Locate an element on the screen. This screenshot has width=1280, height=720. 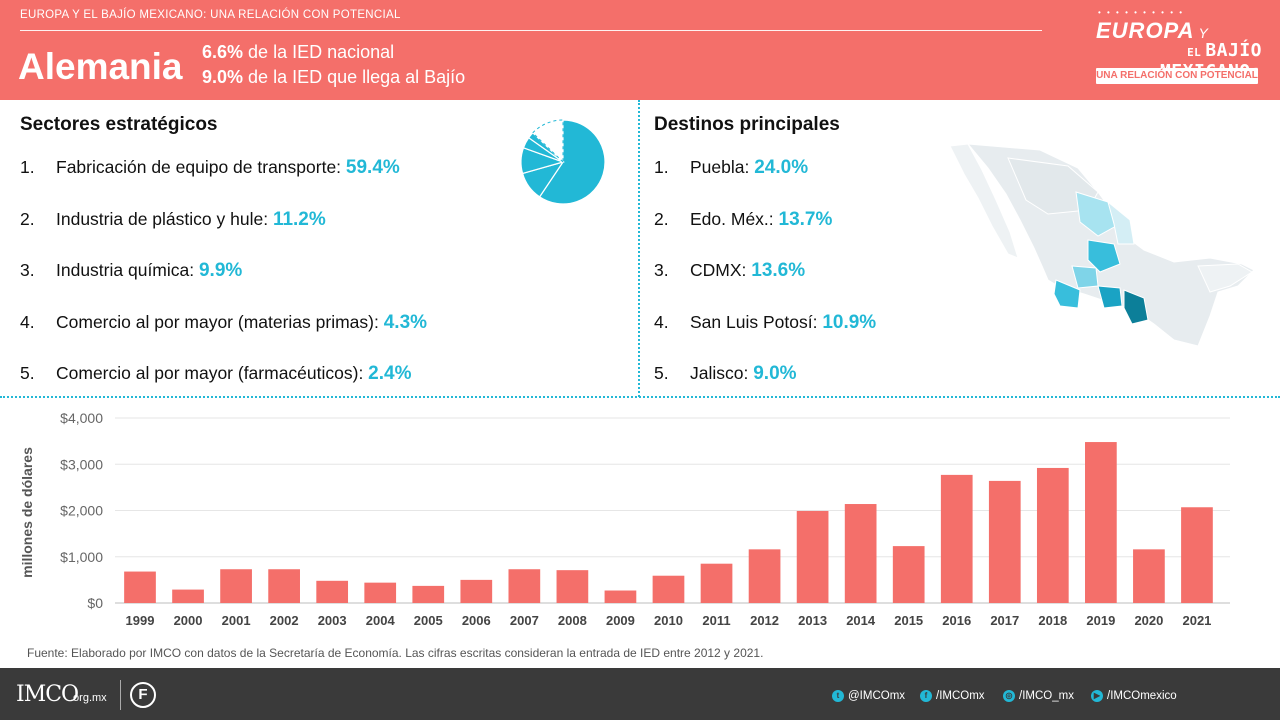
social-link: t @IMCOmx is located at coordinates (868, 696).